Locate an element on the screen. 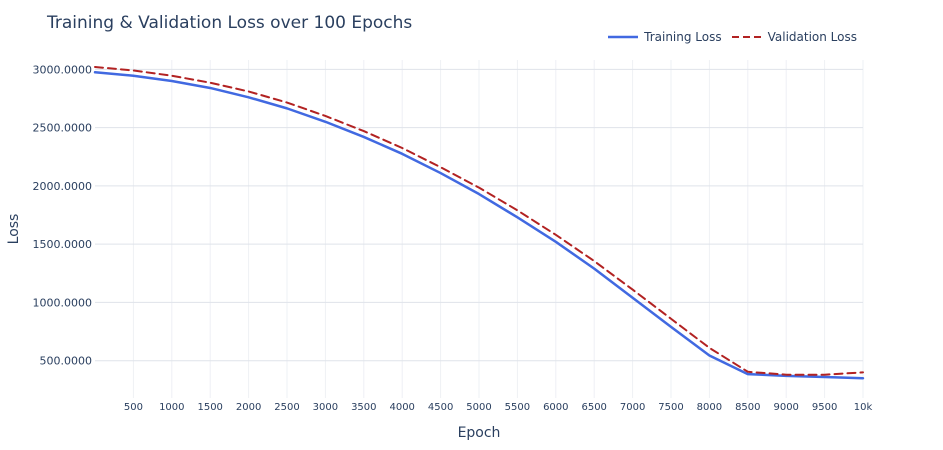 This screenshot has width=943, height=450. x-tick-label: 8500 is located at coordinates (747, 407).